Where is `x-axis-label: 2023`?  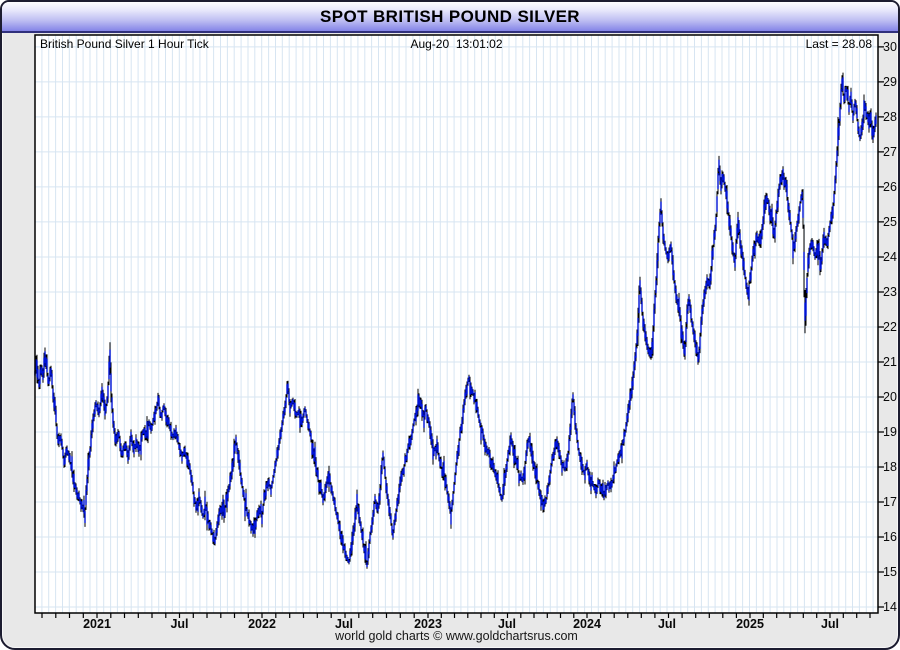 x-axis-label: 2023 is located at coordinates (428, 624).